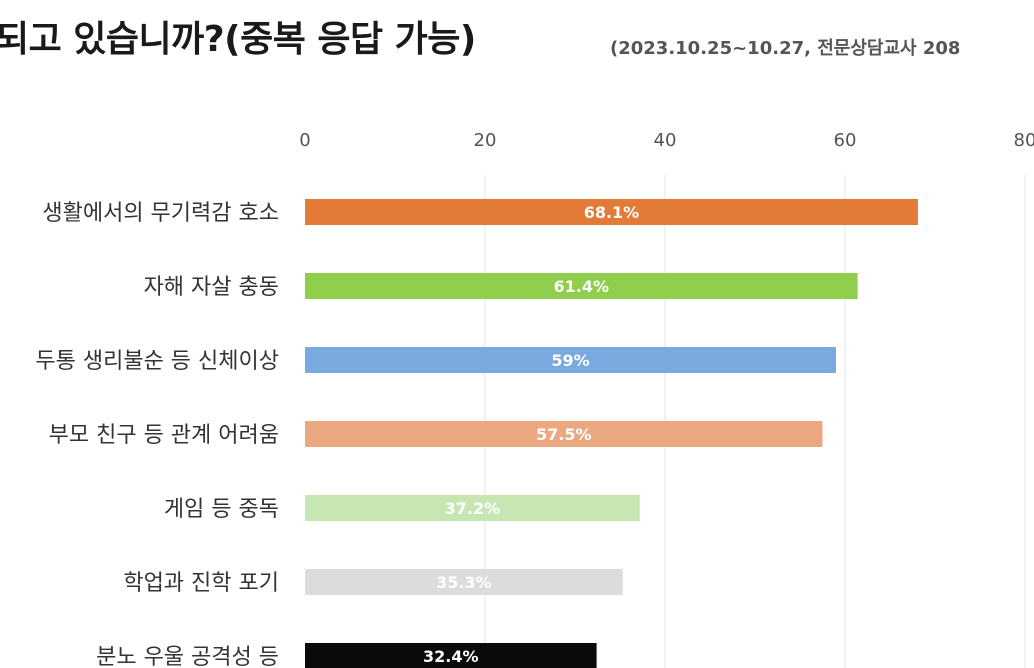 This screenshot has height=668, width=1034. I want to click on category-label-4: 부모 친구 등 관계 어려움, so click(164, 435).